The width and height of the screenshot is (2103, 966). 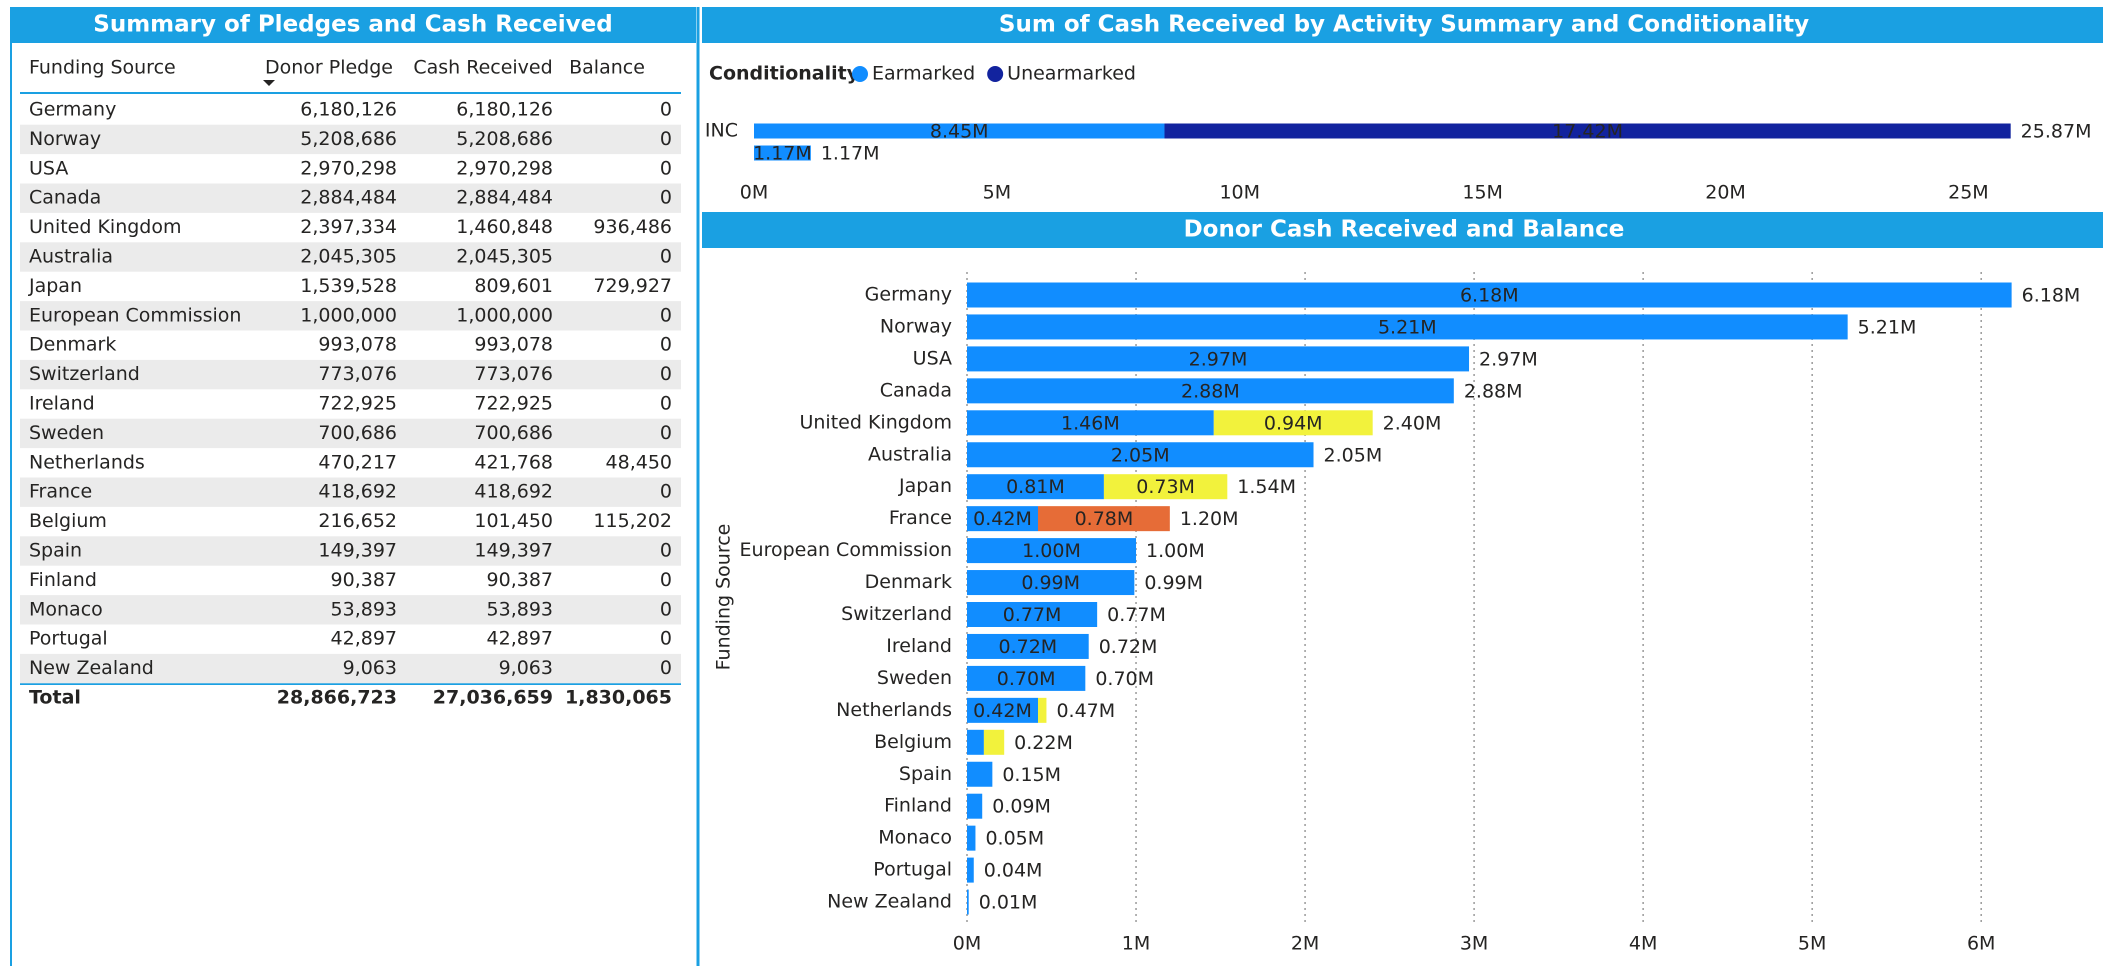 What do you see at coordinates (348, 198) in the screenshot?
I see `table-cell: 2,884,484` at bounding box center [348, 198].